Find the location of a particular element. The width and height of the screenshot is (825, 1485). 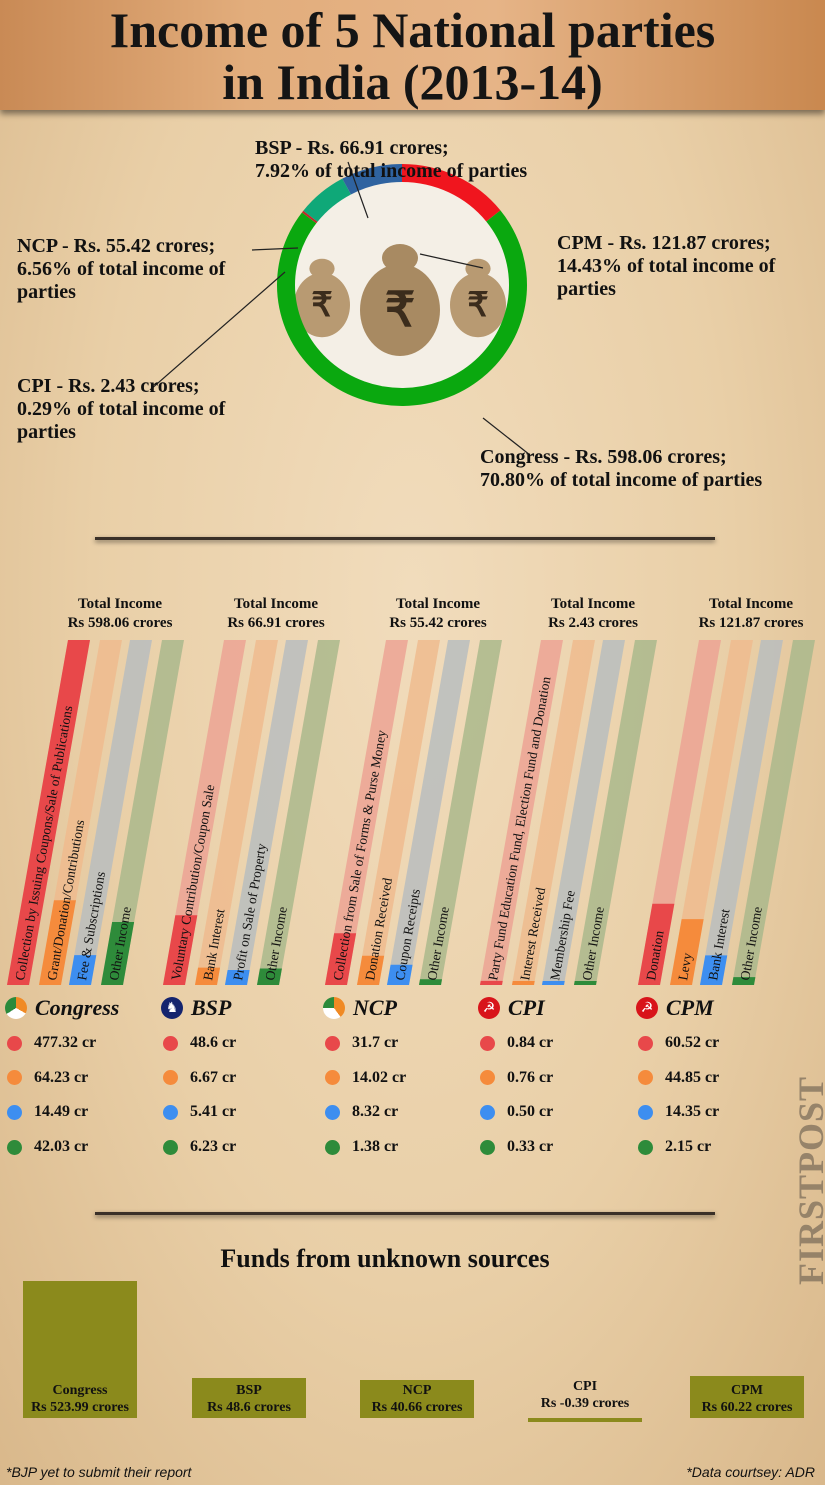

value-row: 14.35 cr is located at coordinates (678, 1112).